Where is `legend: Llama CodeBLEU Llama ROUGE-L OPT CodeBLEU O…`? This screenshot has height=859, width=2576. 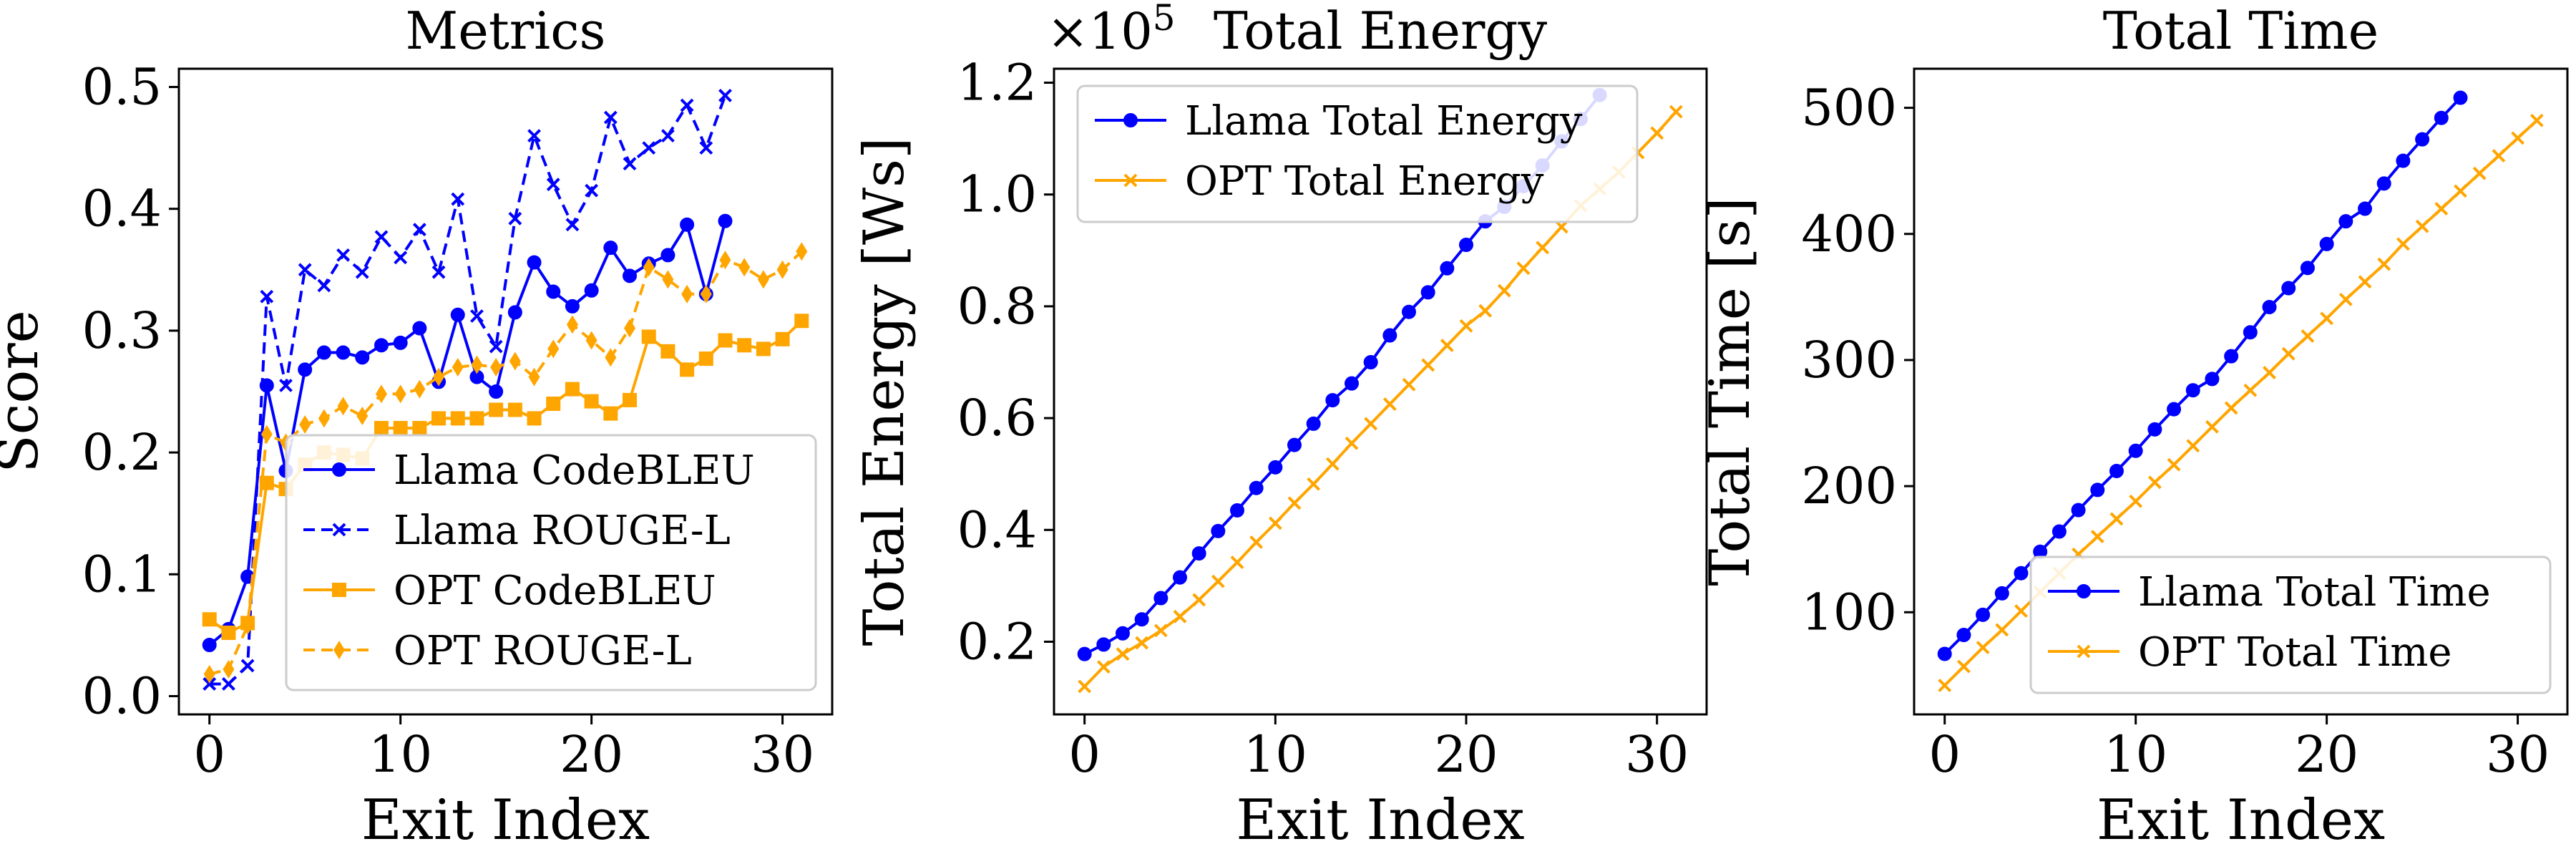 legend: Llama CodeBLEU Llama ROUGE-L OPT CodeBLEU O… is located at coordinates (551, 562).